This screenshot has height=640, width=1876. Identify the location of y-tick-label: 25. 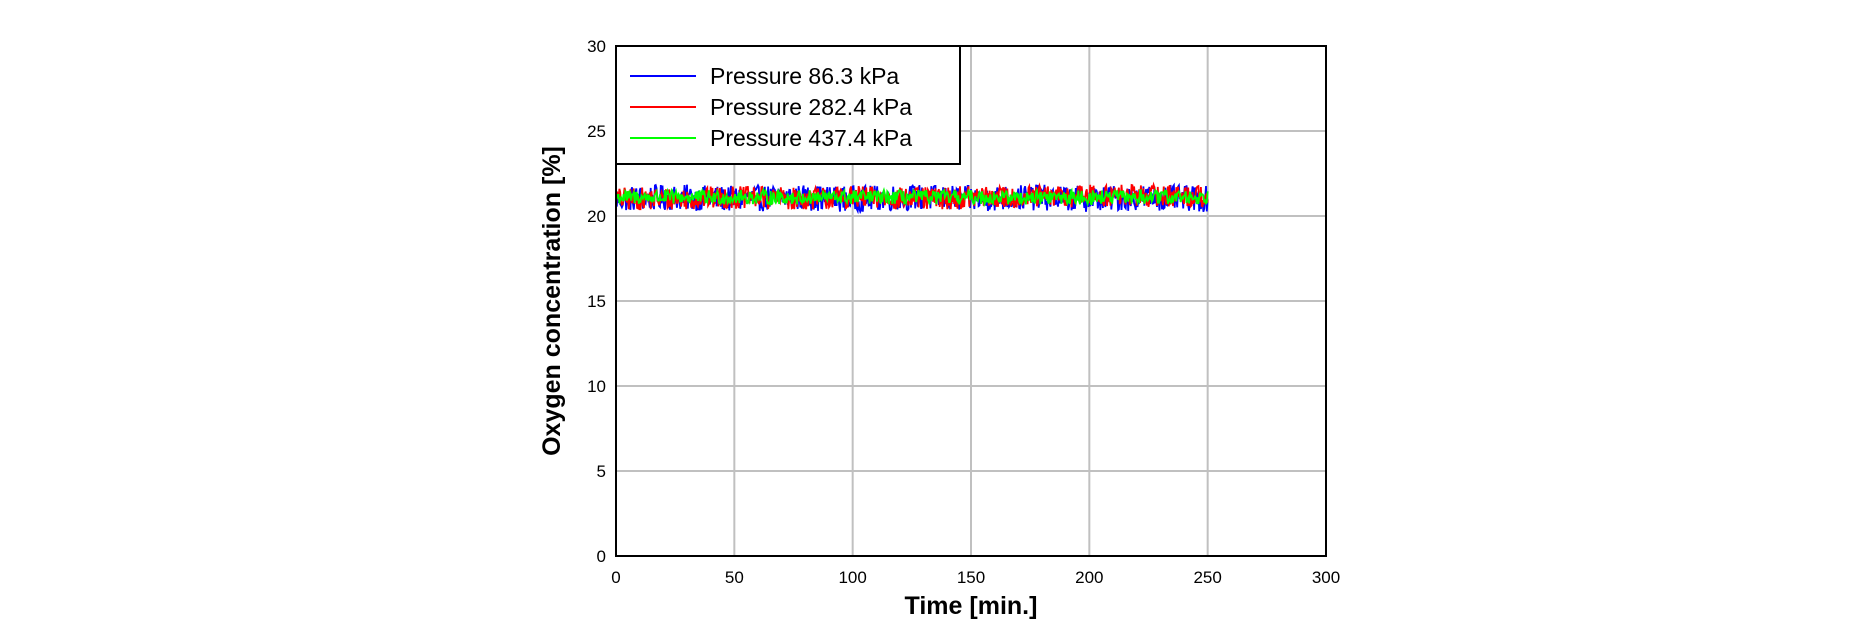
(596, 131).